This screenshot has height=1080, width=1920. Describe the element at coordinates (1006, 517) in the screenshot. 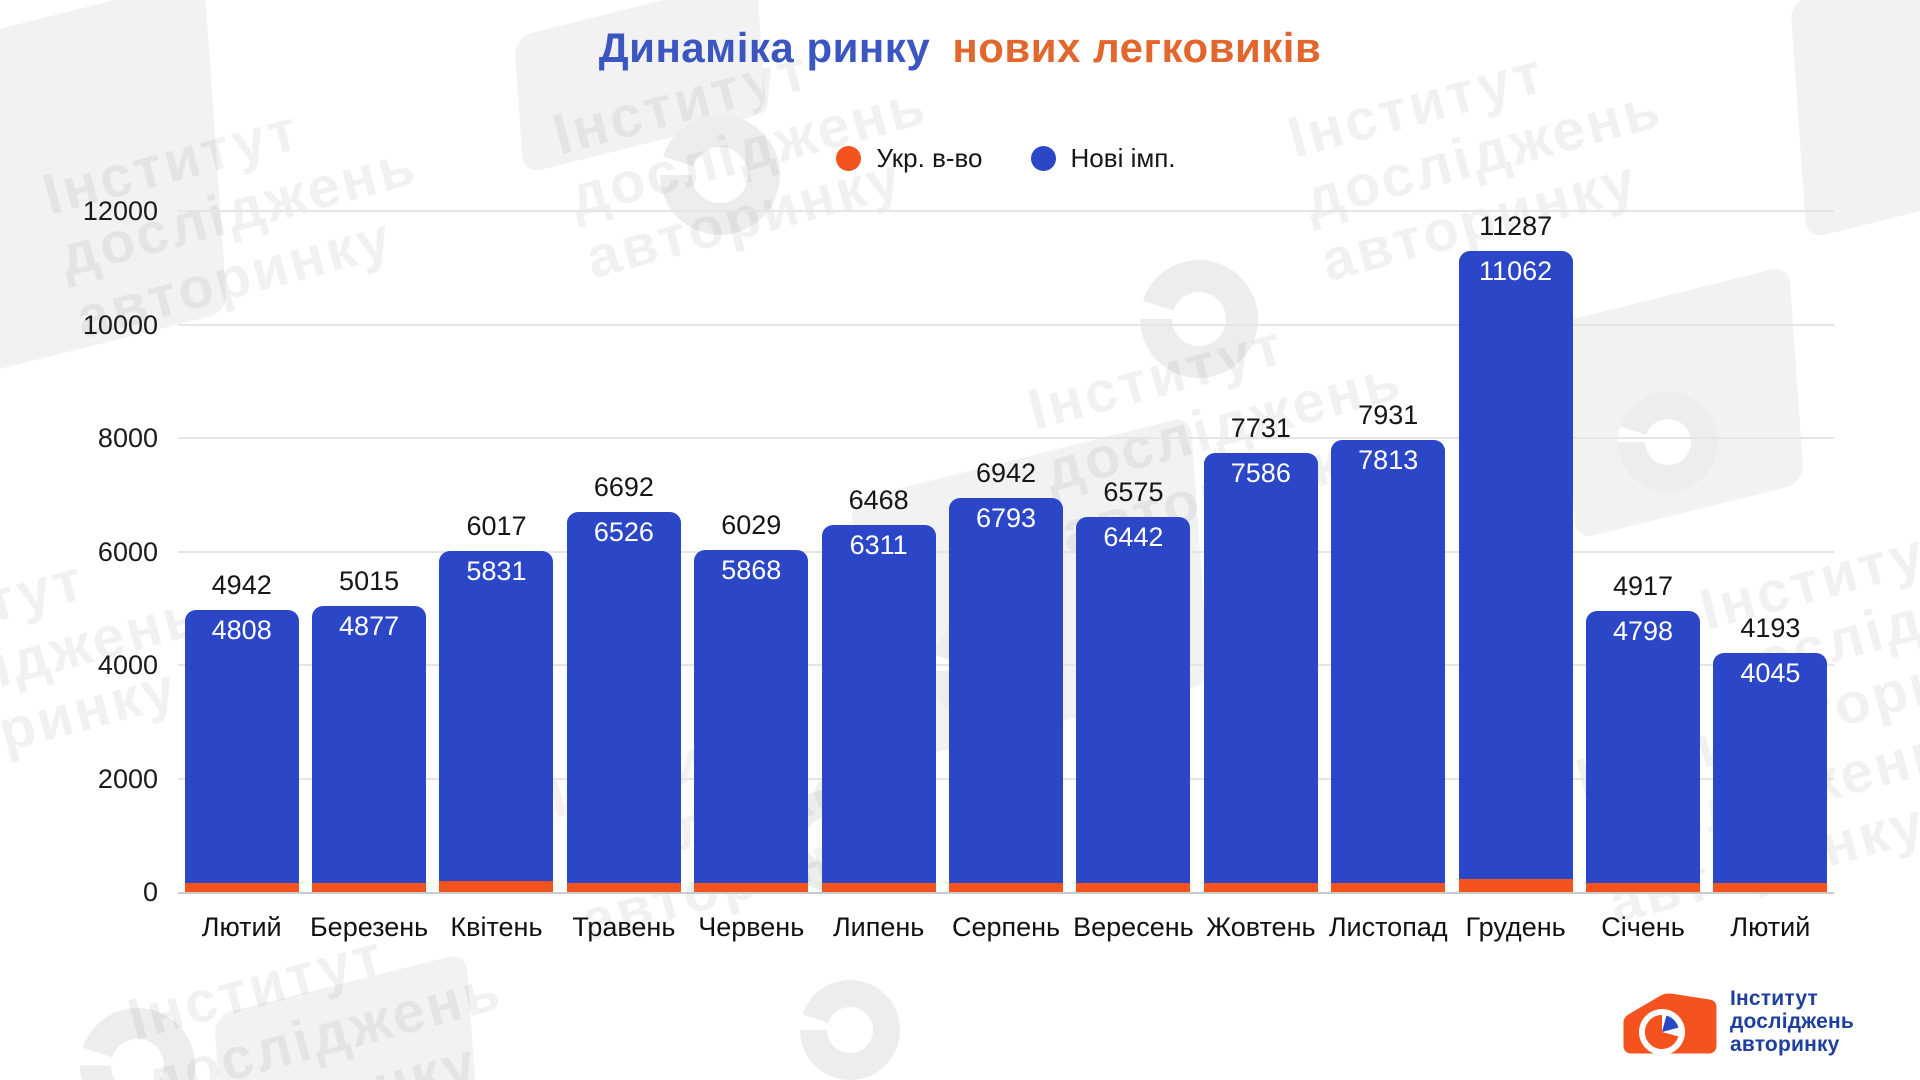

I see `bar-label-imports: 6793` at that location.